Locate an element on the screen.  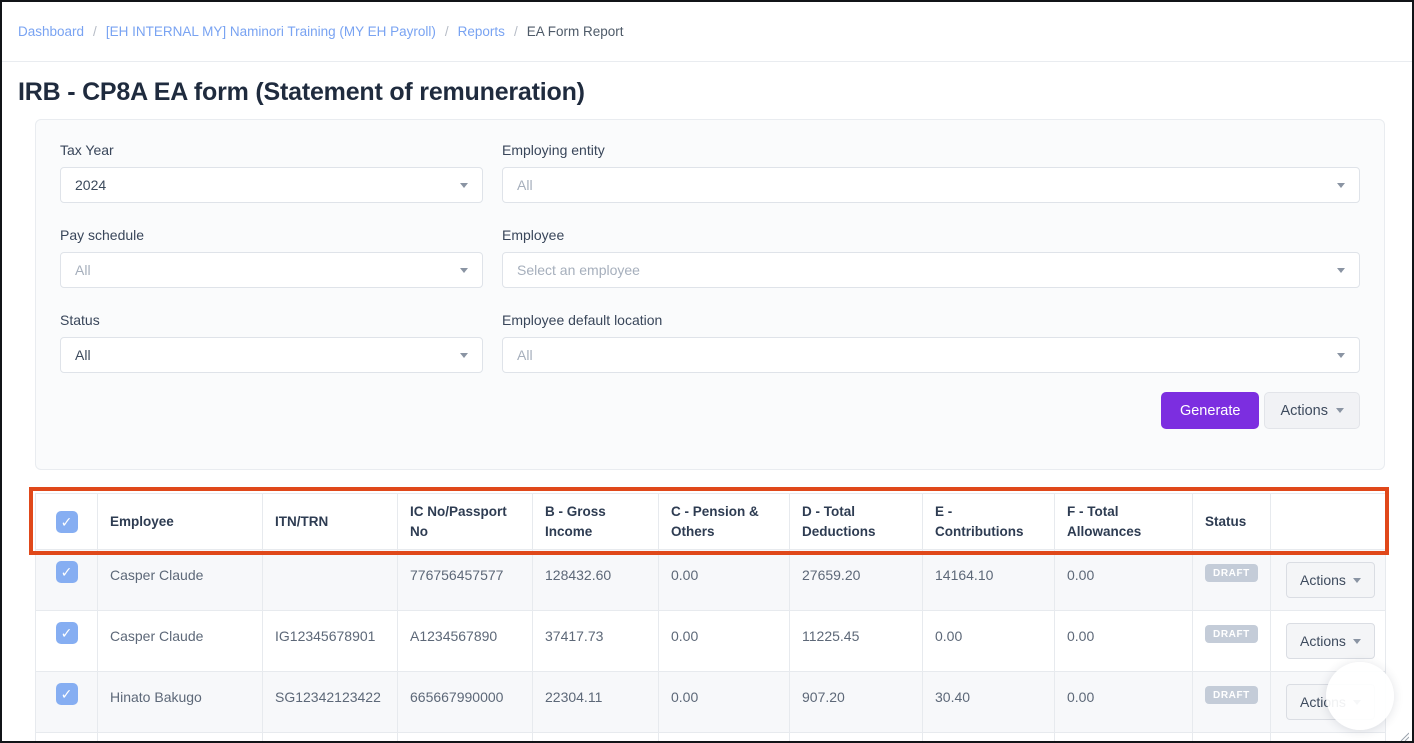
employing-entity-select: All is located at coordinates (931, 185).